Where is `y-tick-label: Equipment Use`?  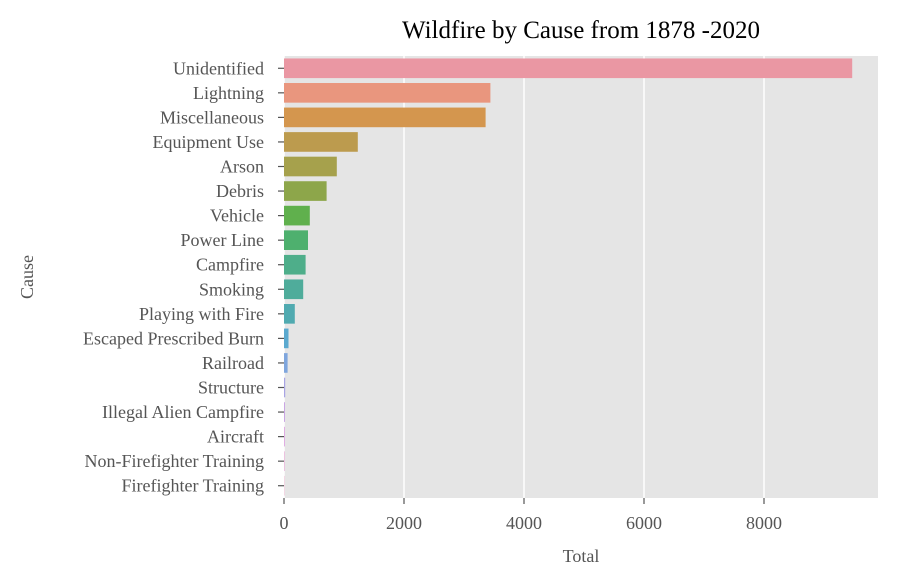
y-tick-label: Equipment Use is located at coordinates (208, 142).